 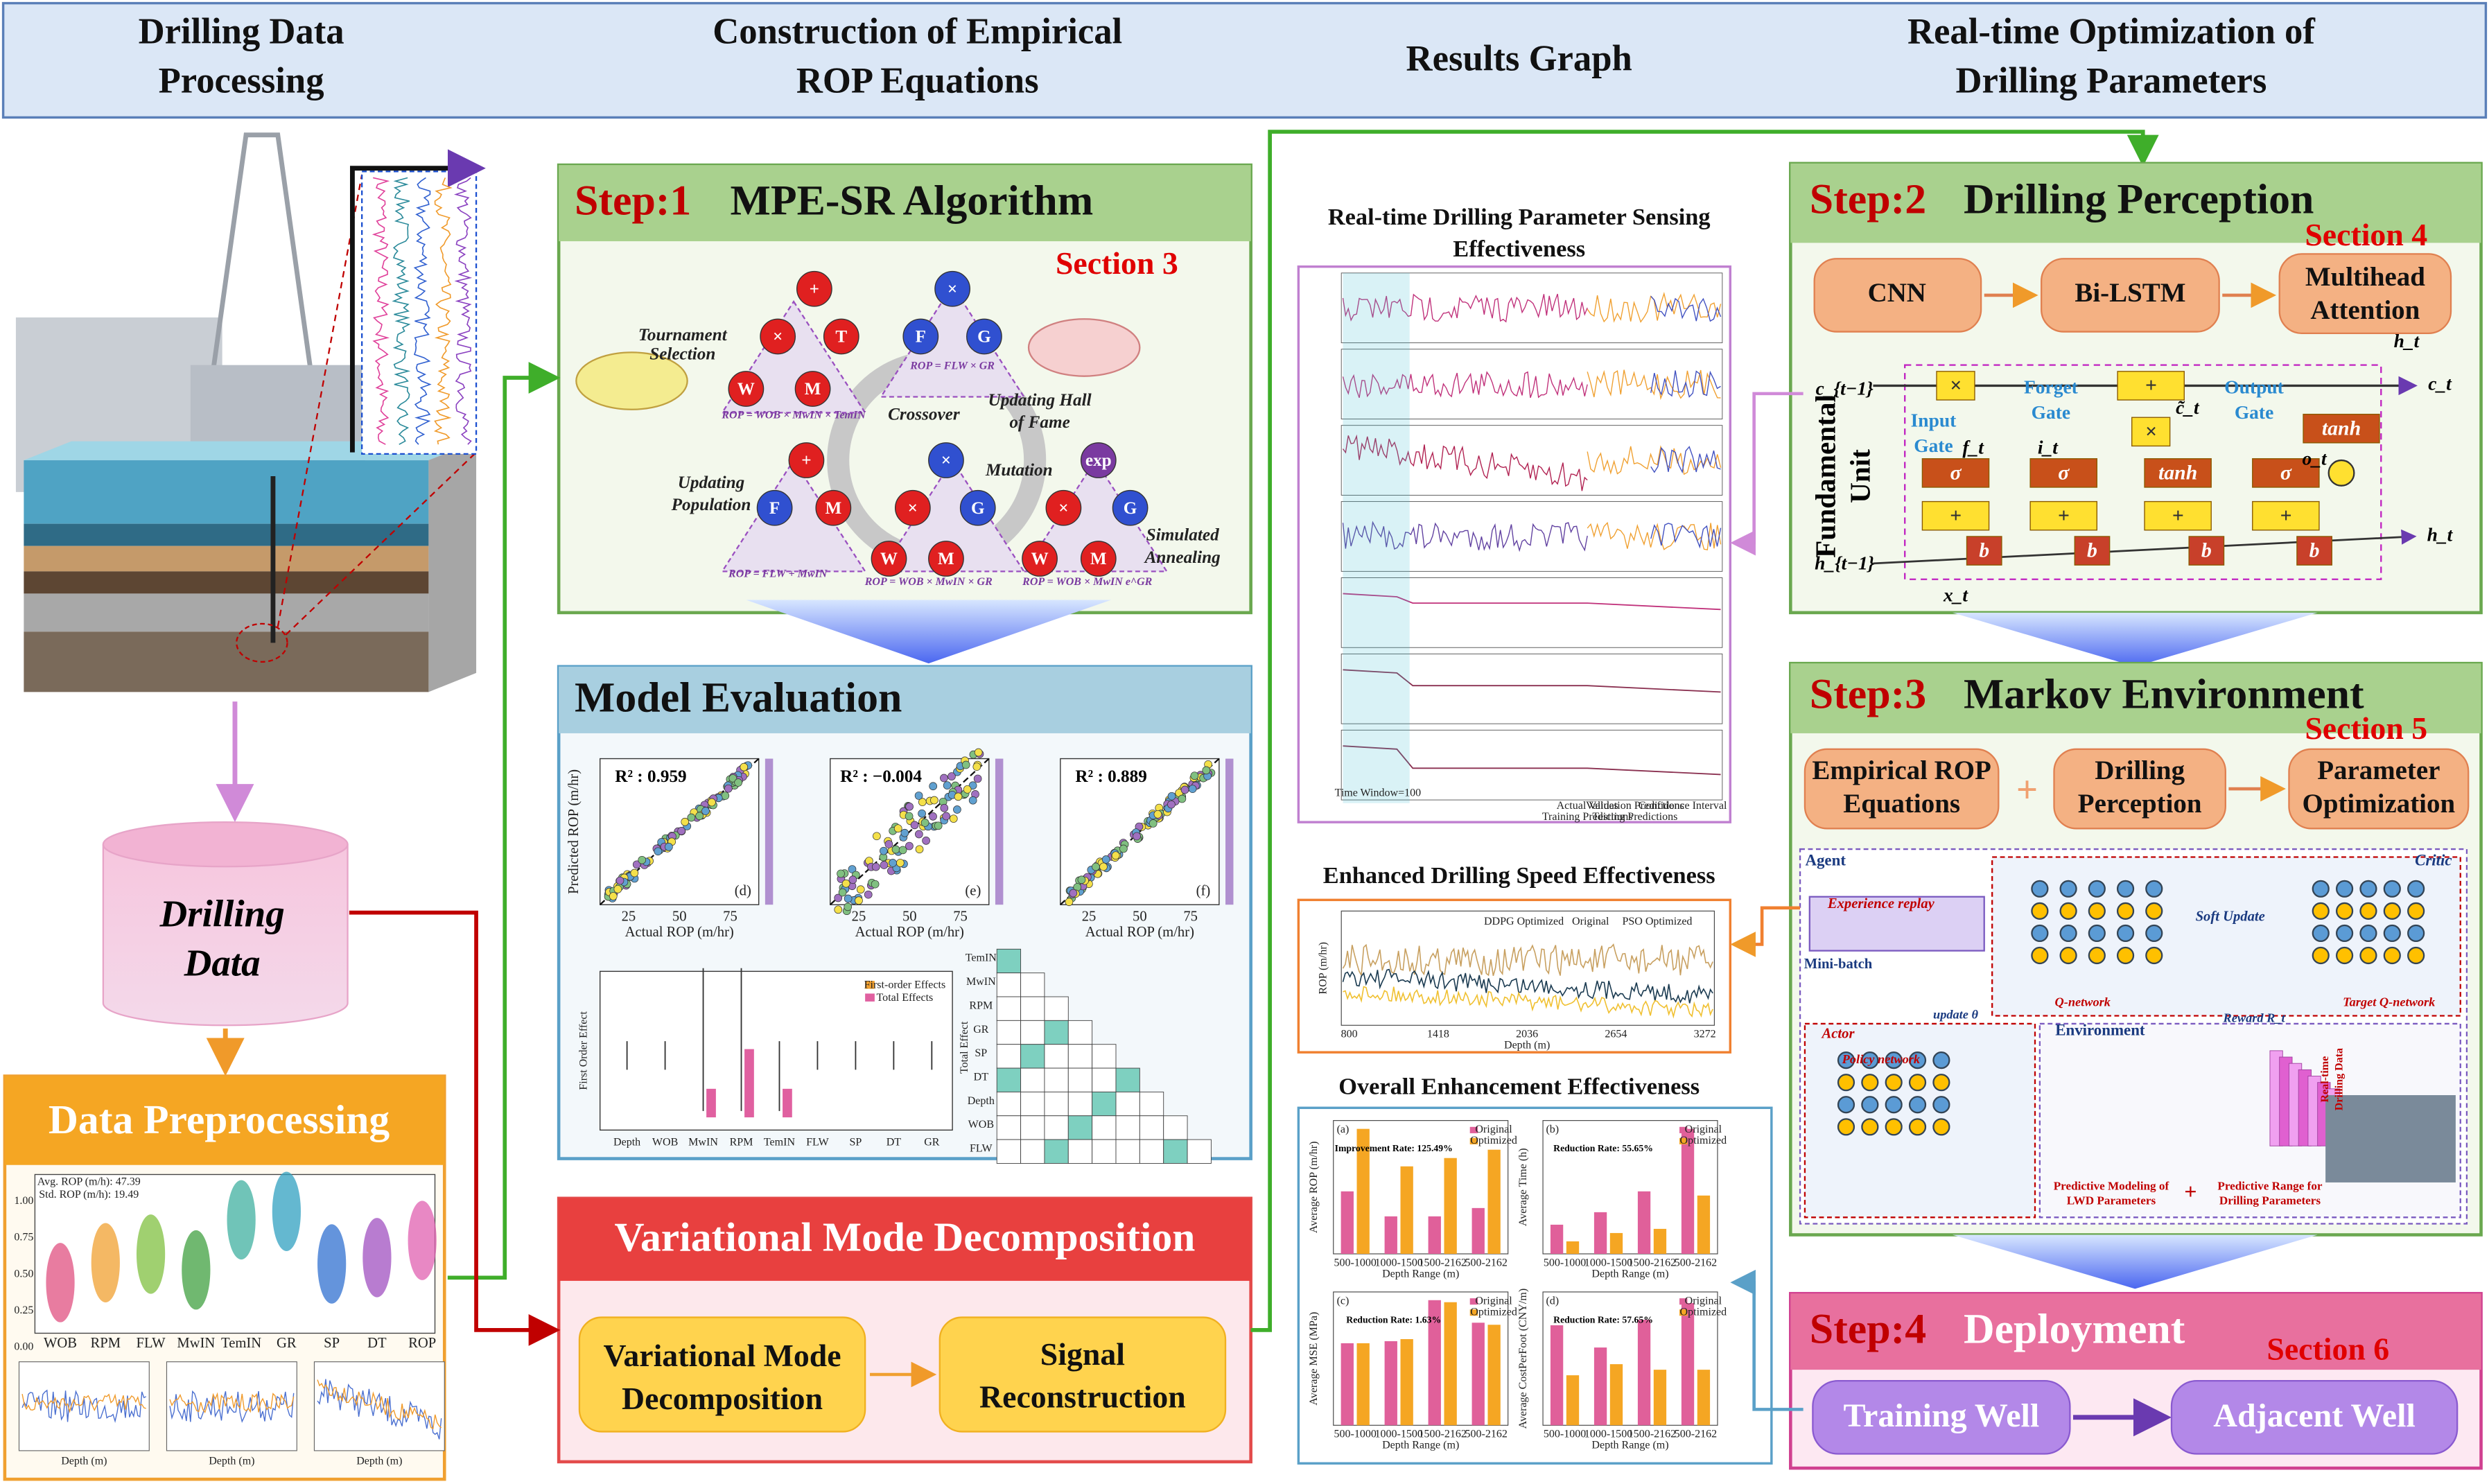 What do you see at coordinates (1527, 968) in the screenshot?
I see `speed-axes` at bounding box center [1527, 968].